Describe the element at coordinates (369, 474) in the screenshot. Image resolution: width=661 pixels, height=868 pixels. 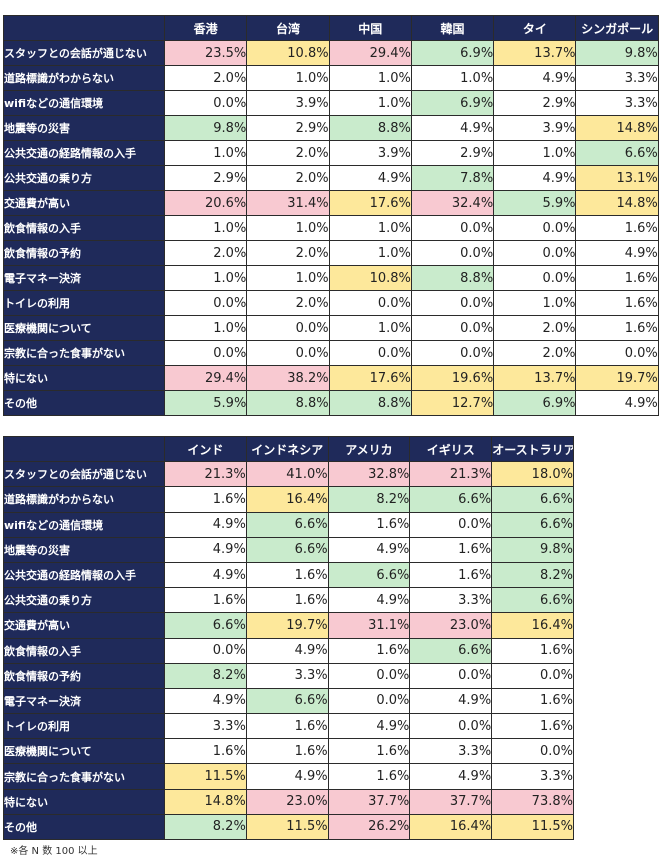
I see `value-cell: 32.8%` at that location.